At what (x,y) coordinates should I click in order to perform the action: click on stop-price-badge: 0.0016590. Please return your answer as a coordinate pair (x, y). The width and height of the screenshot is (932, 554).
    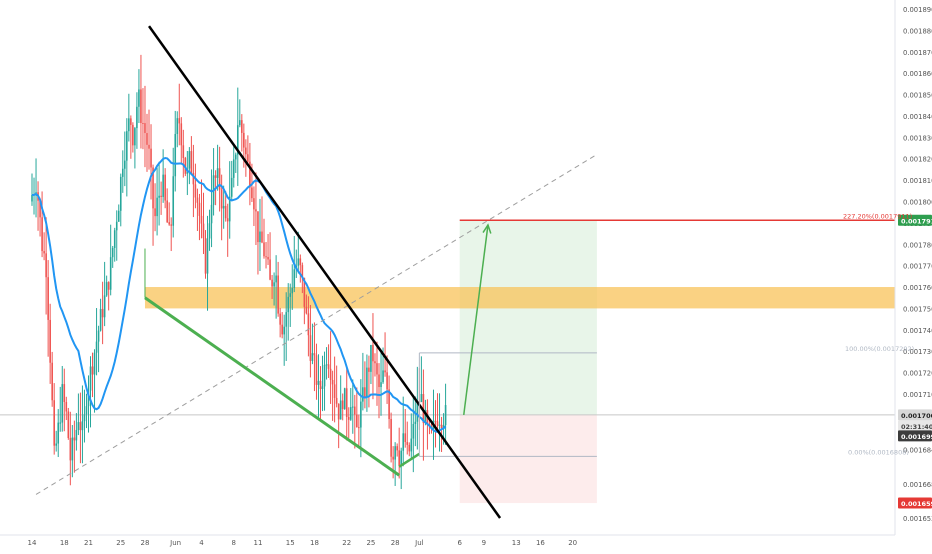
    Looking at the image, I should click on (916, 504).